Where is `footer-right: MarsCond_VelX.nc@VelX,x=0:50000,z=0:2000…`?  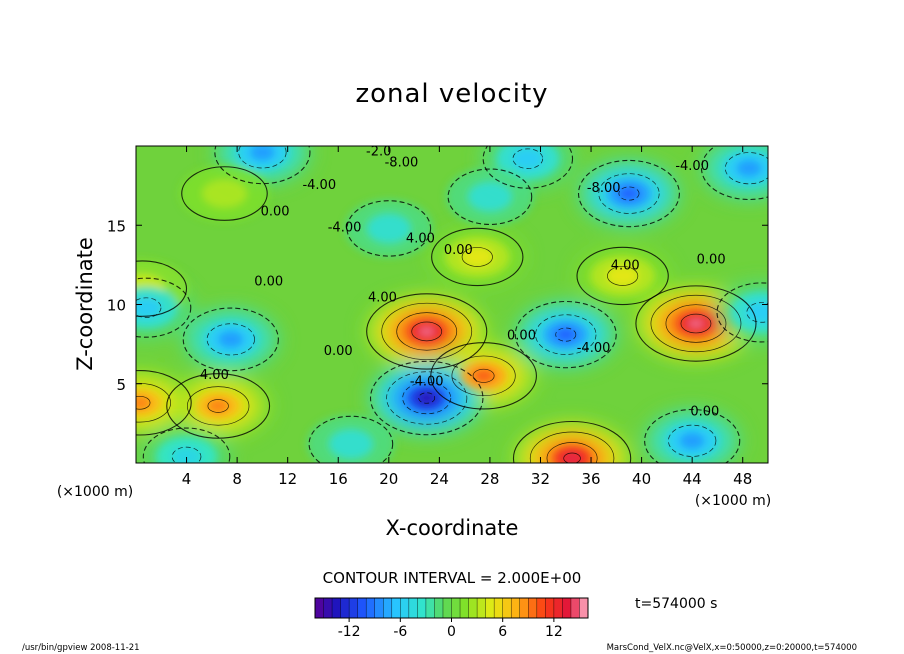
footer-right: MarsCond_VelX.nc@VelX,x=0:50000,z=0:2000… is located at coordinates (732, 648).